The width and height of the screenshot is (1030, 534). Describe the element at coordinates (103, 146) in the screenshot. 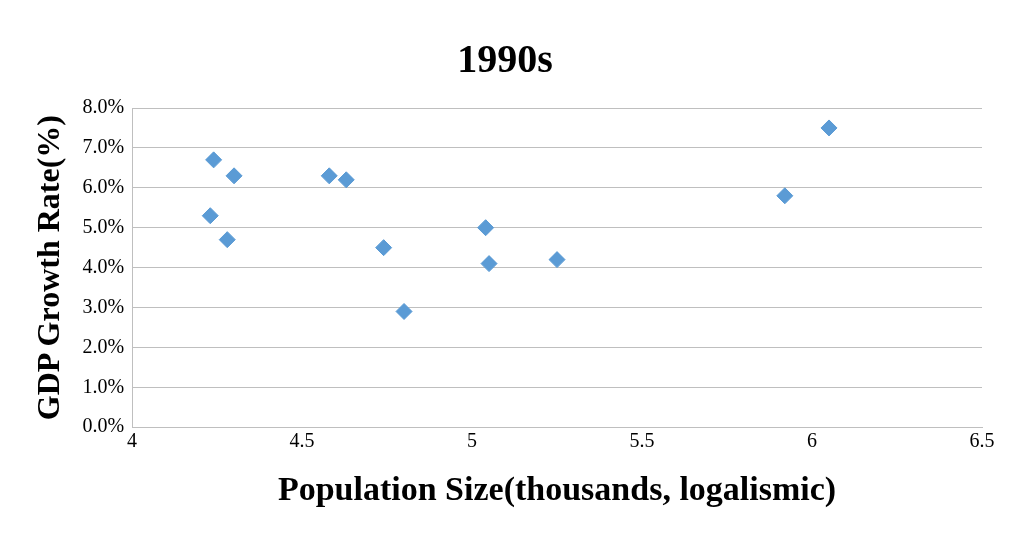

I see `y-tick-label: 7.0%` at that location.